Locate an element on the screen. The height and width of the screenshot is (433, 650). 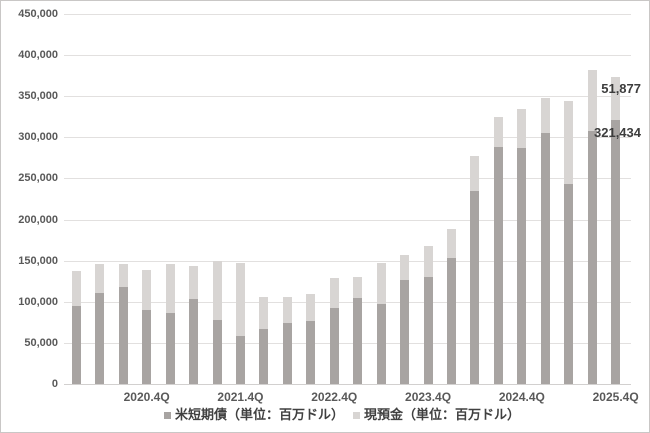
data-label-cash: 51,877 is located at coordinates (621, 89).